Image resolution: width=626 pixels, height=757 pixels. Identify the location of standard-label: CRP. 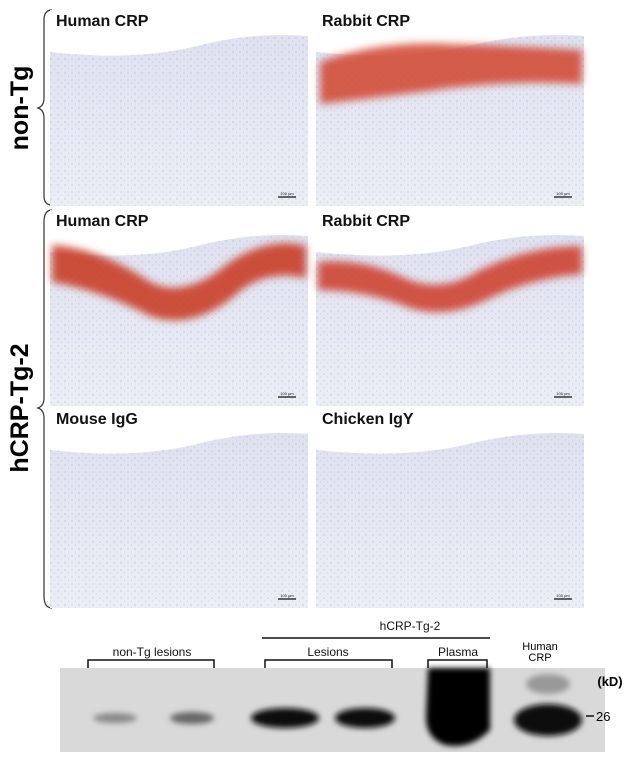
(539, 658).